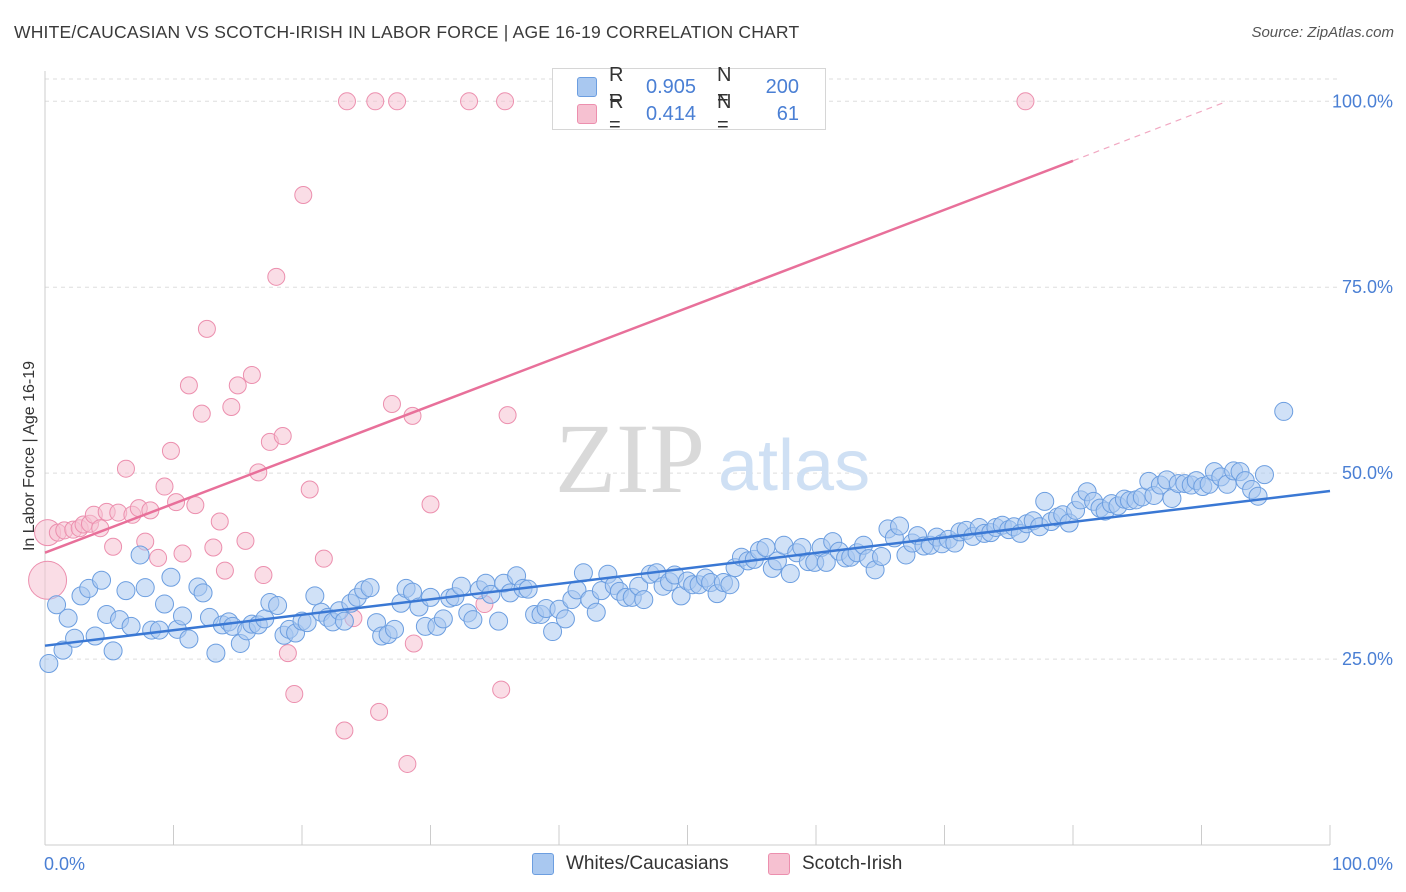  What do you see at coordinates (64, 864) in the screenshot?
I see `x-tick-label: 0.0%` at bounding box center [64, 864].